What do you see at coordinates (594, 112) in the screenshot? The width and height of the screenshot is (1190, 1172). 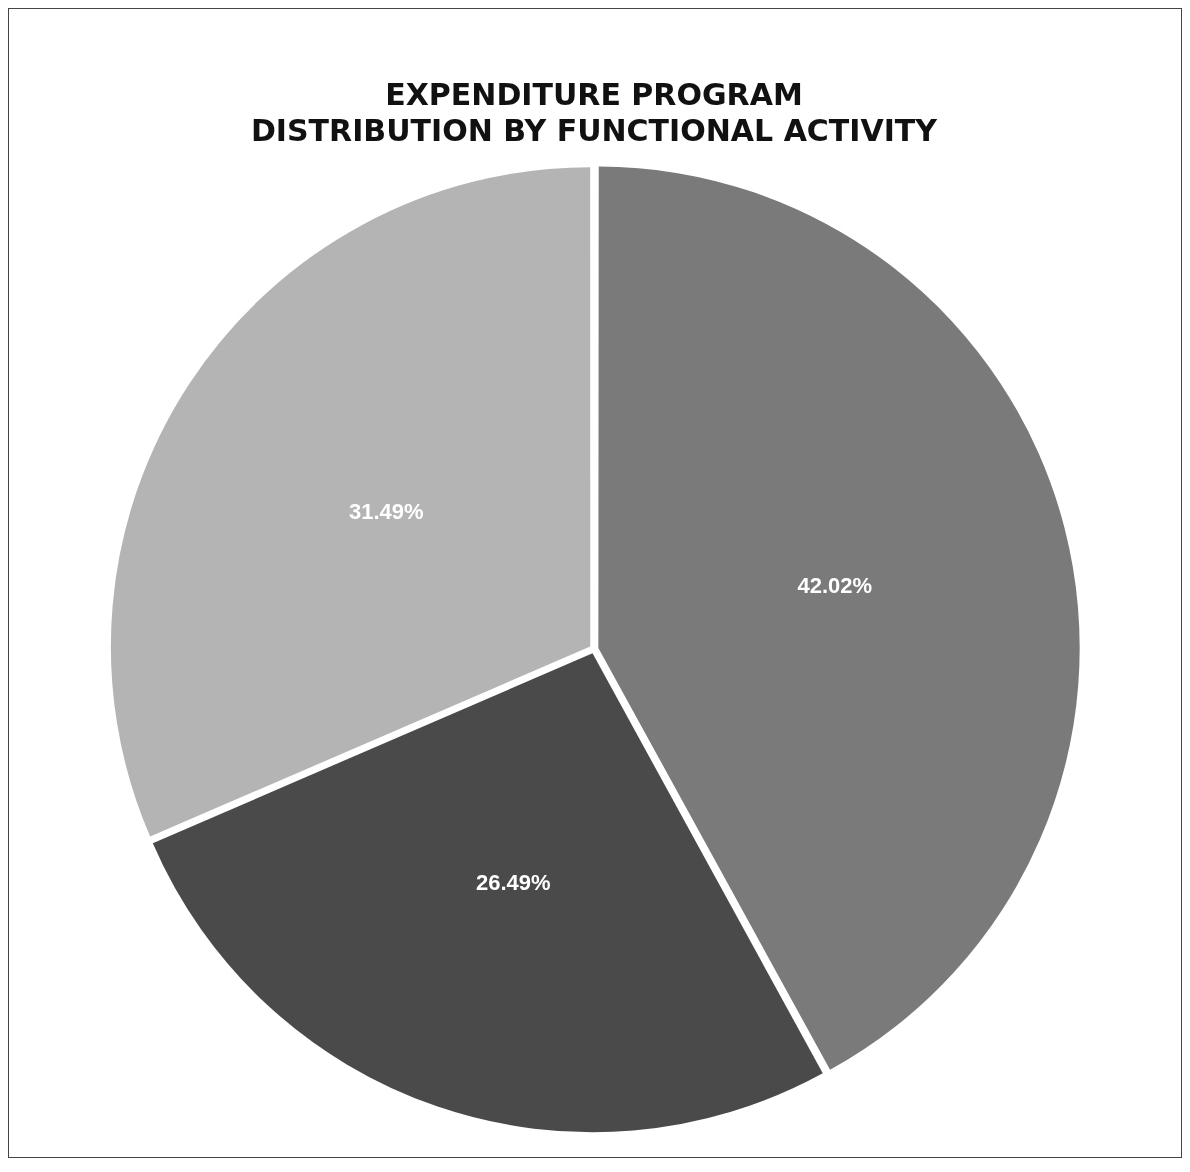 I see `chart-title: EXPENDITURE PROGRAM DISTRIBUTION BY FUNCTIONAL ACTIVITY` at bounding box center [594, 112].